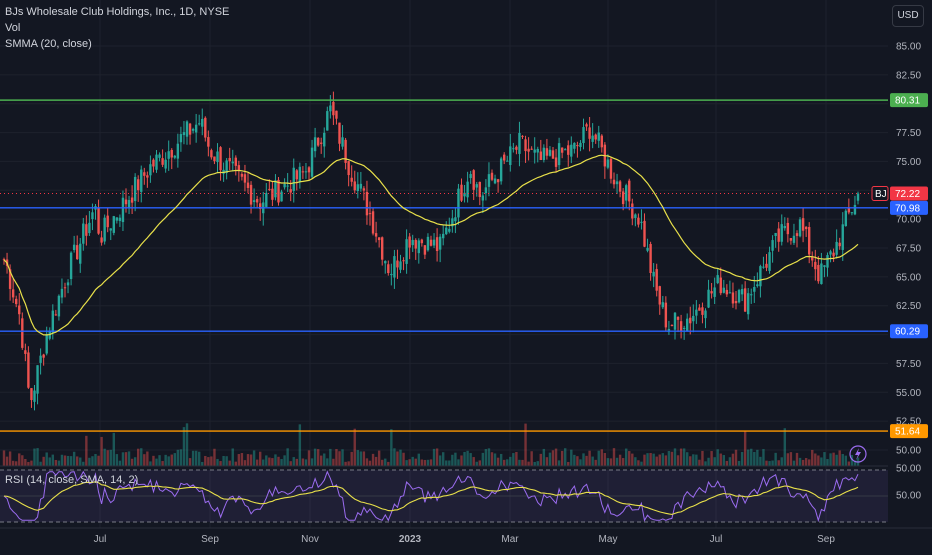 The height and width of the screenshot is (555, 932). I want to click on time-tick-label: Nov, so click(310, 539).